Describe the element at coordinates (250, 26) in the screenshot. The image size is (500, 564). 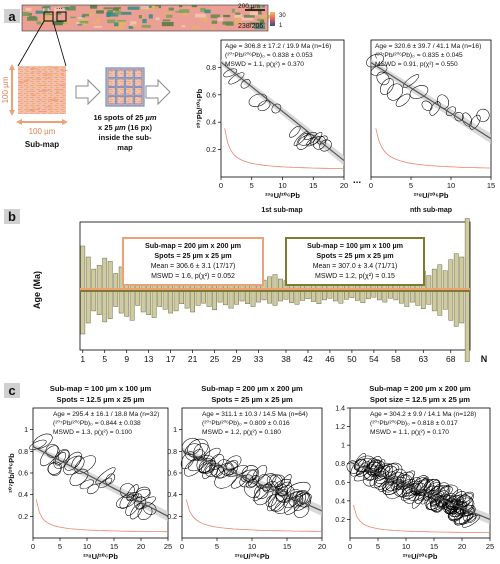
I see `ratio-label: 238/206` at that location.